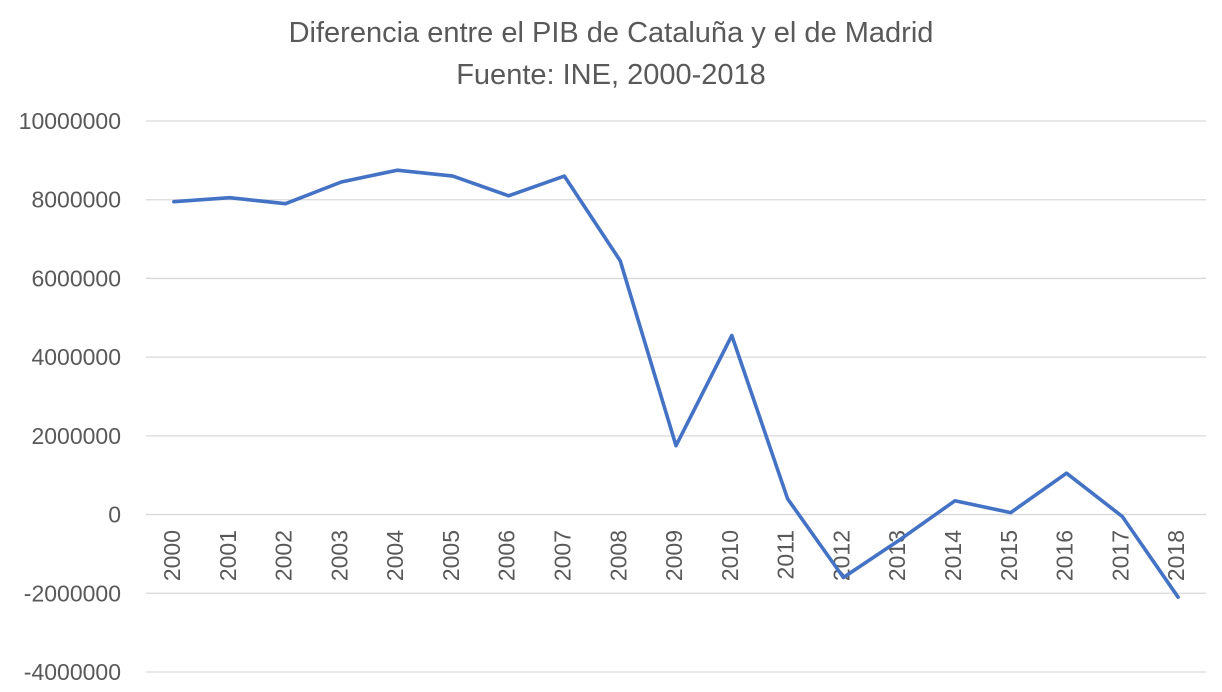 The image size is (1222, 692). I want to click on x-tick-label: 2014, so click(953, 555).